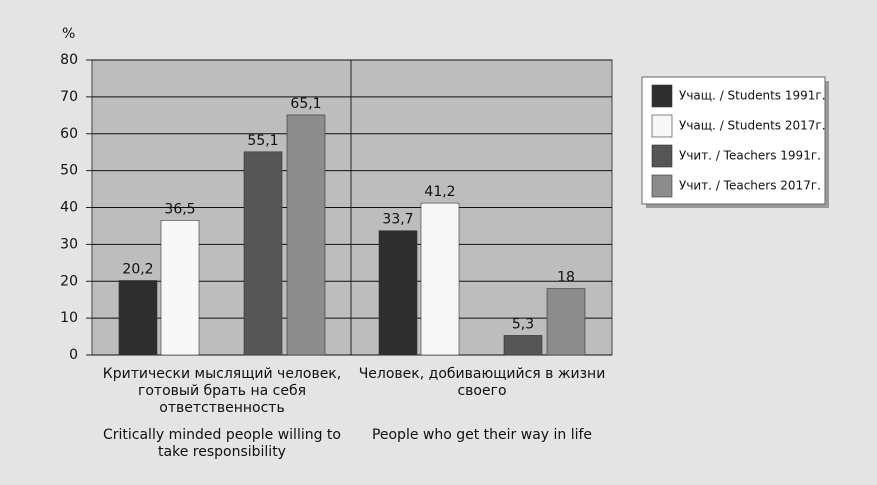 Image resolution: width=877 pixels, height=485 pixels. I want to click on legend-label: Учит. / Teachers 1991г., so click(750, 156).